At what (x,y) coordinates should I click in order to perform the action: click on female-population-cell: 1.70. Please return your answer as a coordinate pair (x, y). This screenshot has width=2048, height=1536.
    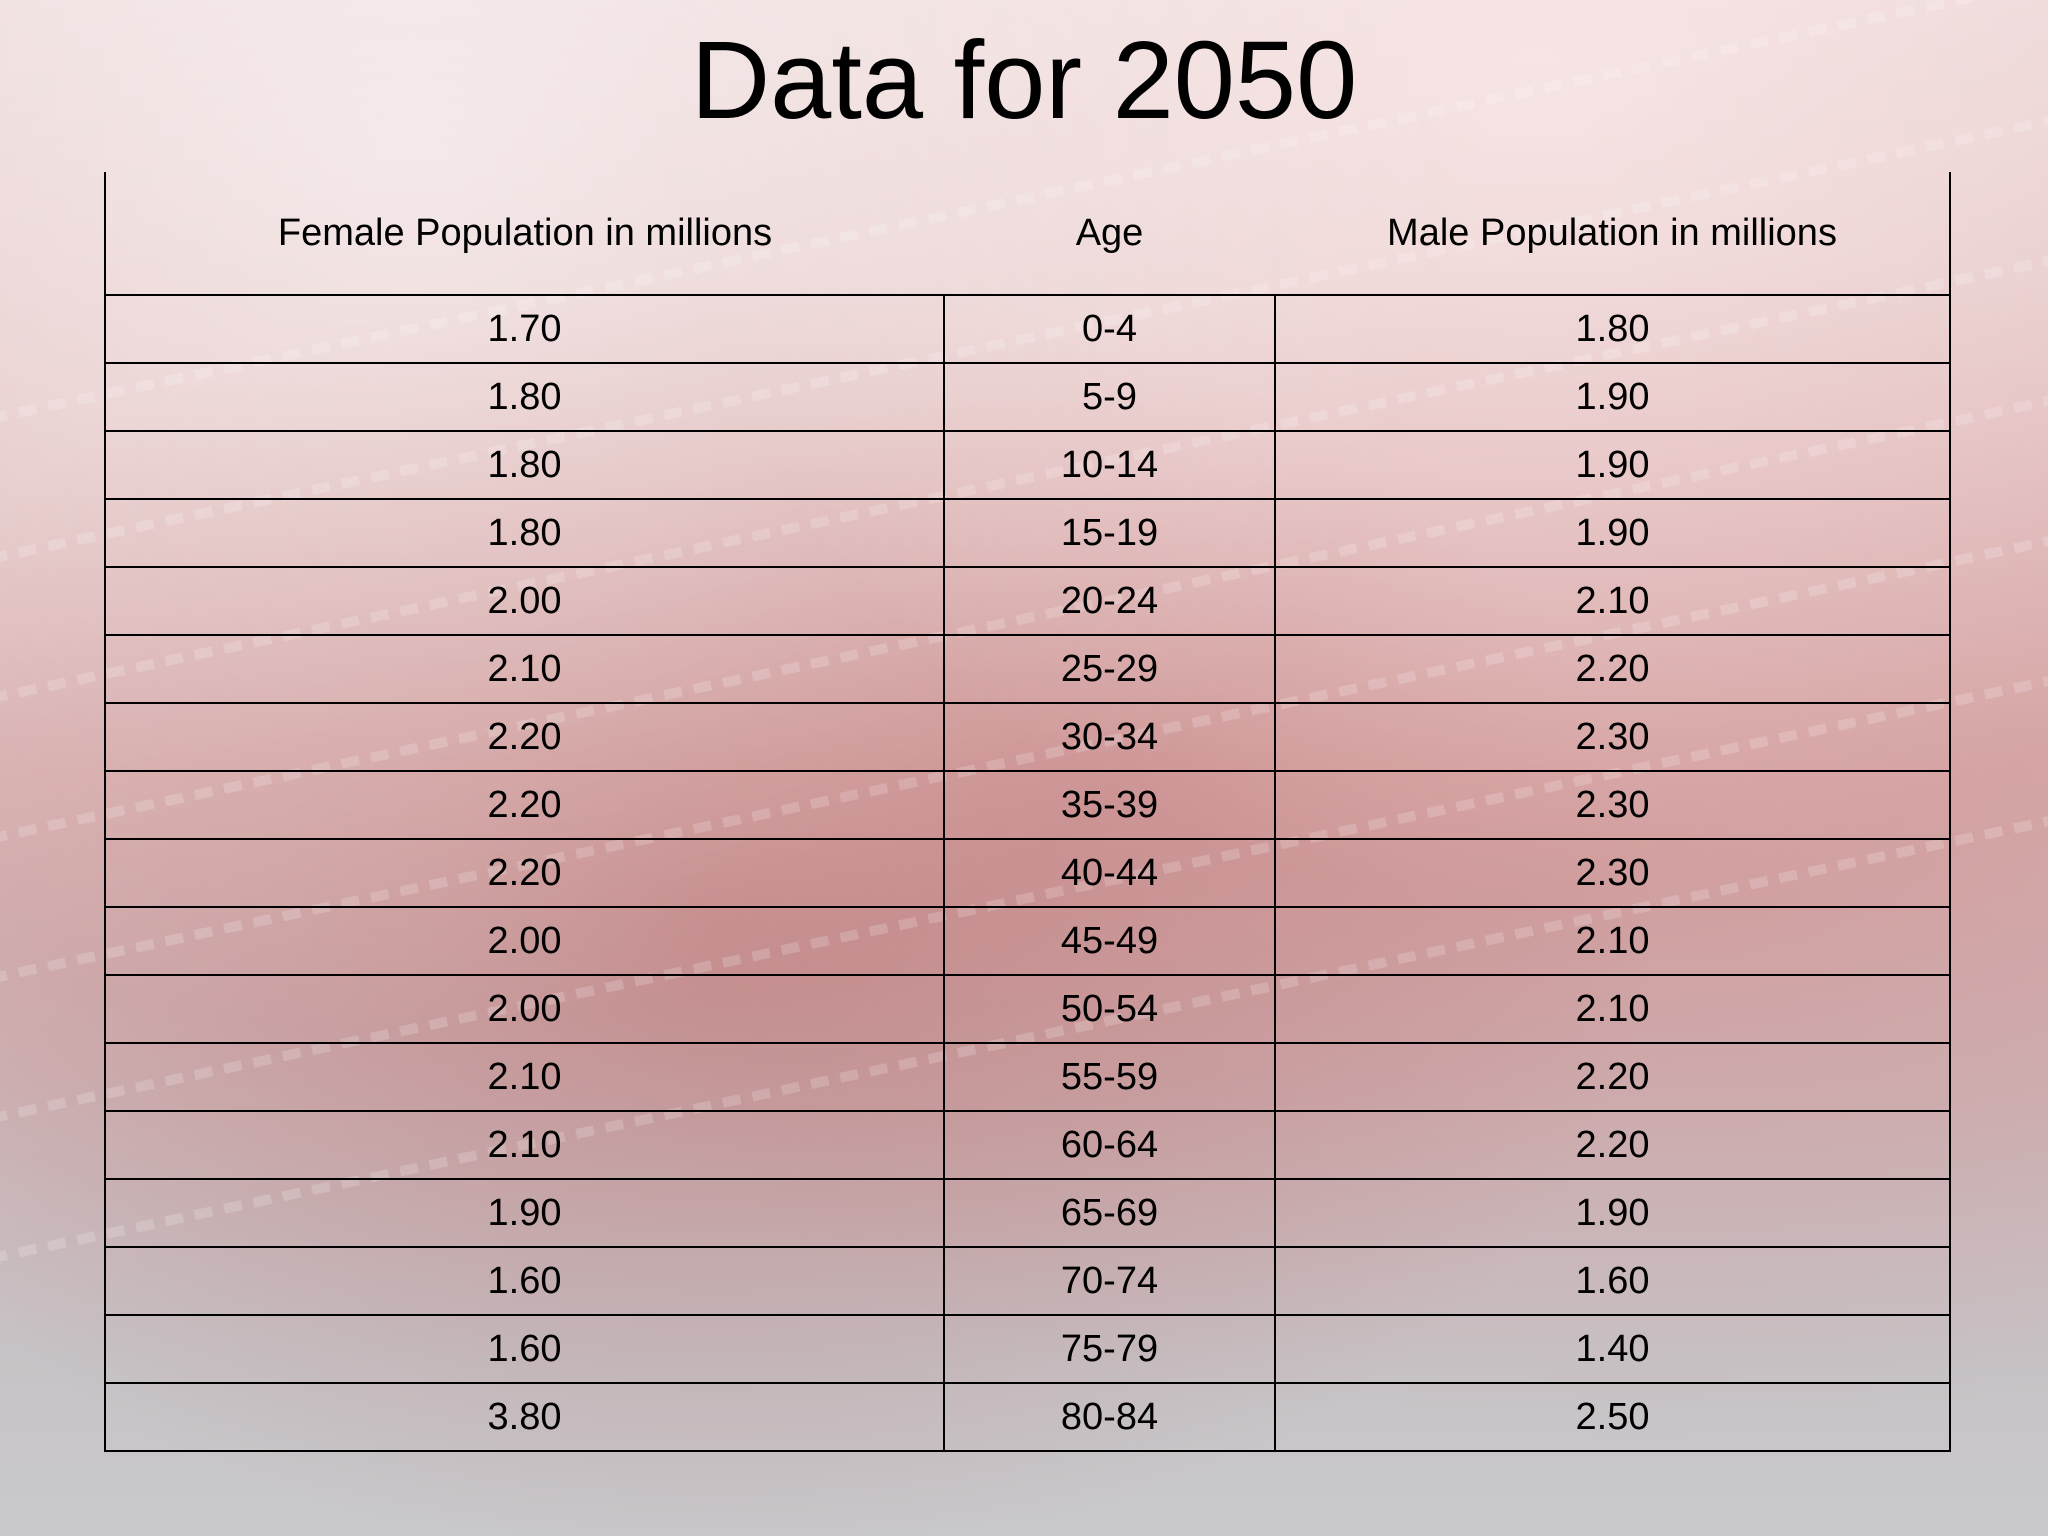
    Looking at the image, I should click on (524, 329).